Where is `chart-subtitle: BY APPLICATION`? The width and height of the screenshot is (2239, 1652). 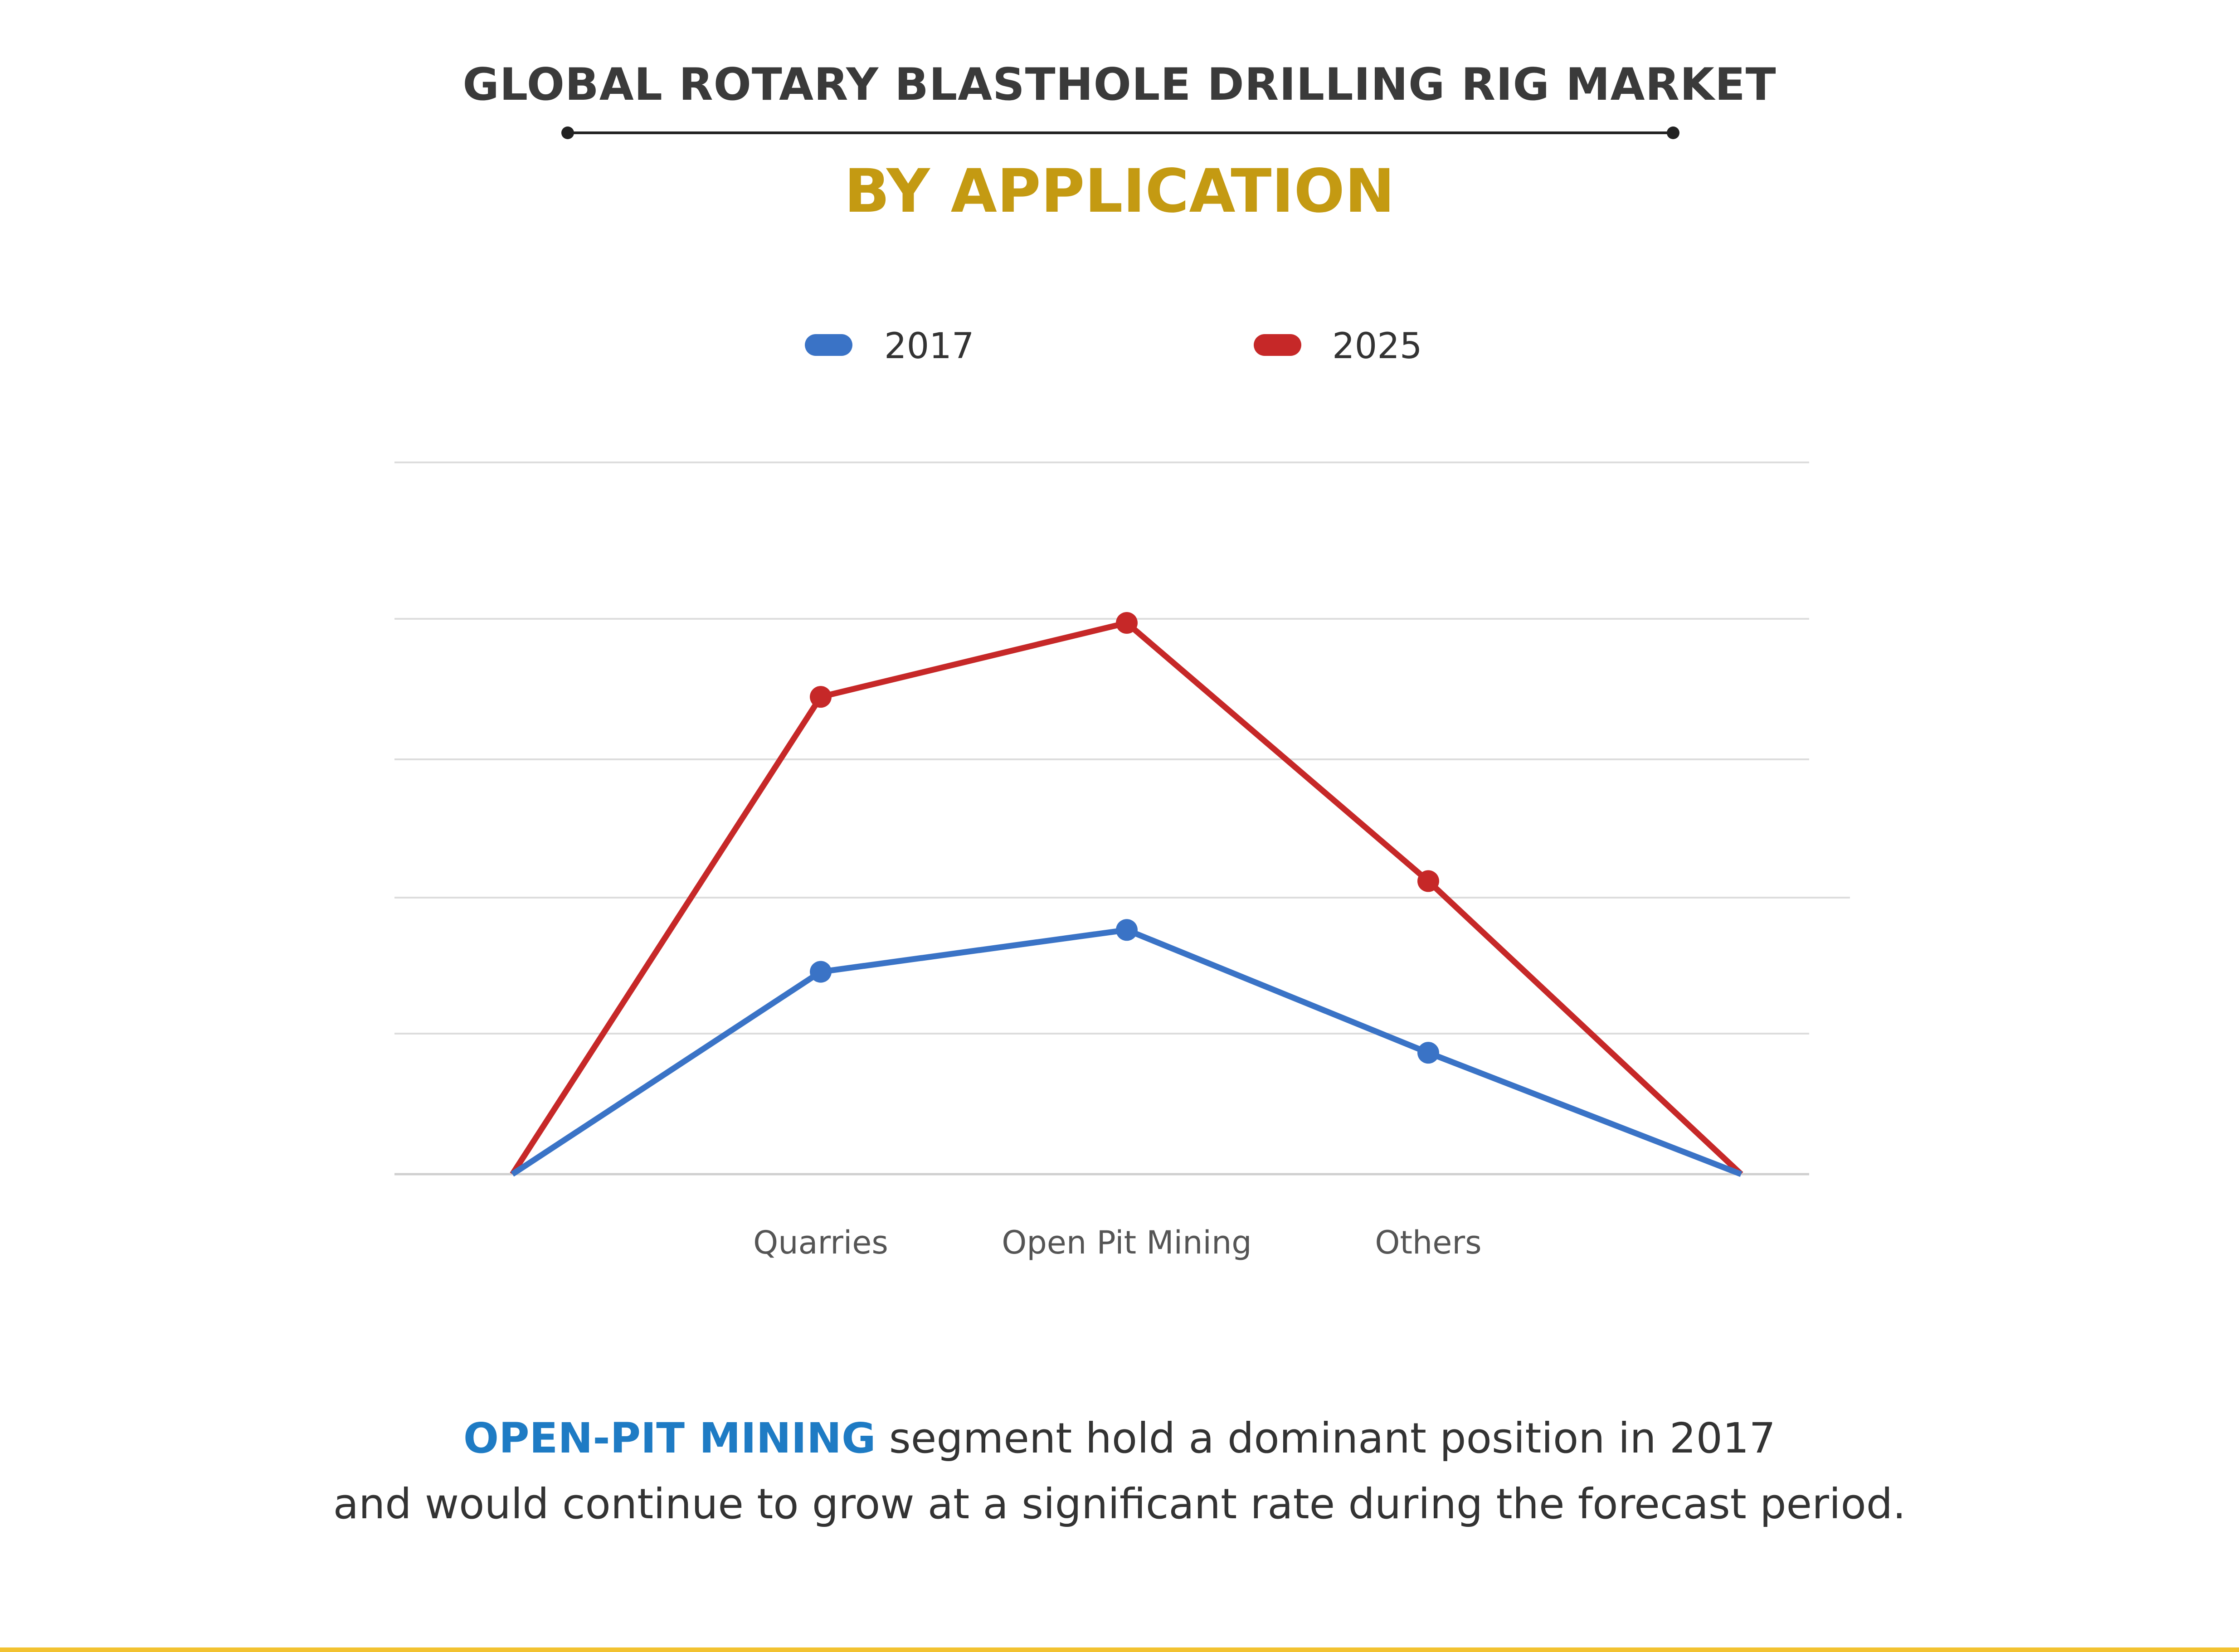
chart-subtitle: BY APPLICATION is located at coordinates (1119, 191).